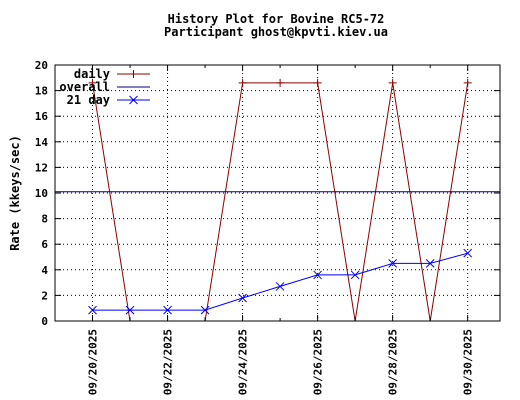 The image size is (520, 400). What do you see at coordinates (468, 362) in the screenshot?
I see `x-tick-label: 09/30/2025` at bounding box center [468, 362].